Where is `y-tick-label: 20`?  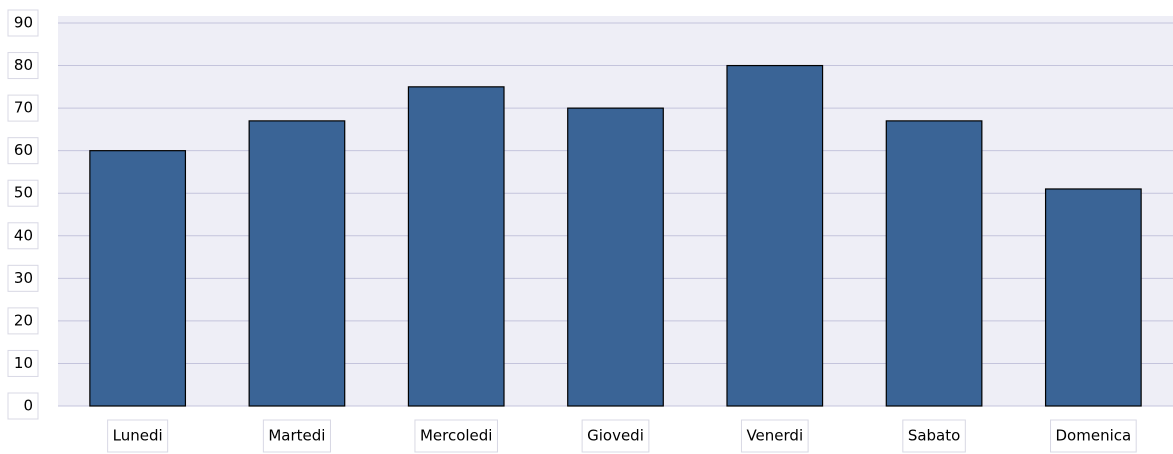 y-tick-label: 20 is located at coordinates (23, 320).